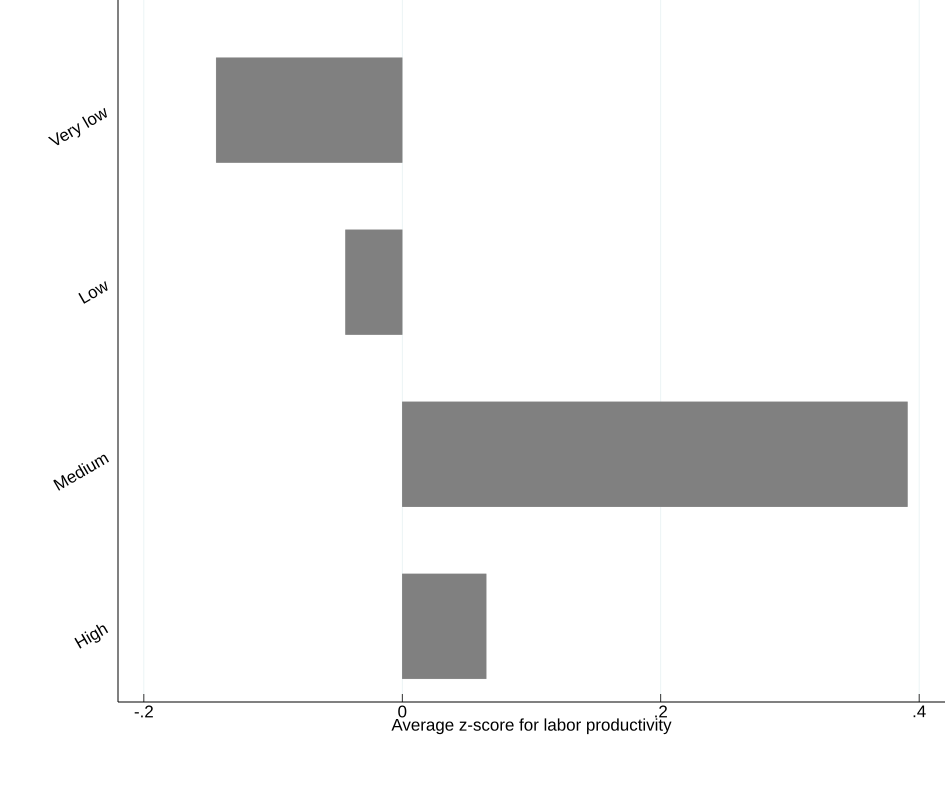  What do you see at coordinates (143, 712) in the screenshot?
I see `x-tick-label: -.2` at bounding box center [143, 712].